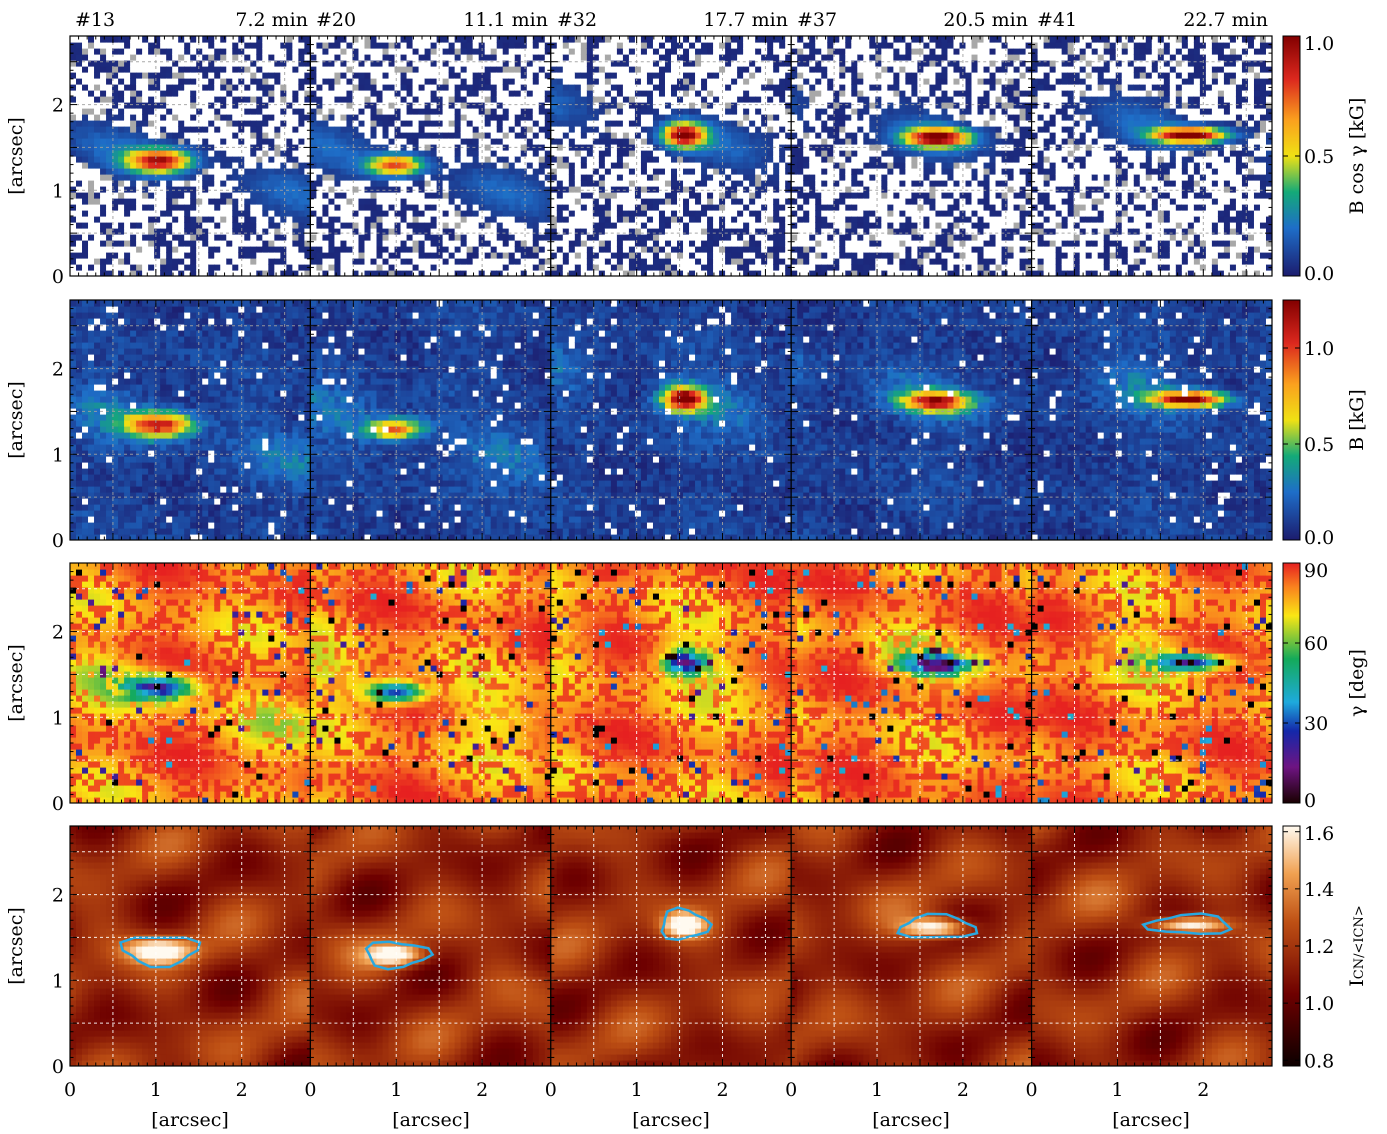 Image resolution: width=1387 pixels, height=1134 pixels. I want to click on colorbar-label-bcosgamma: B cos γ [kG], so click(1357, 156).